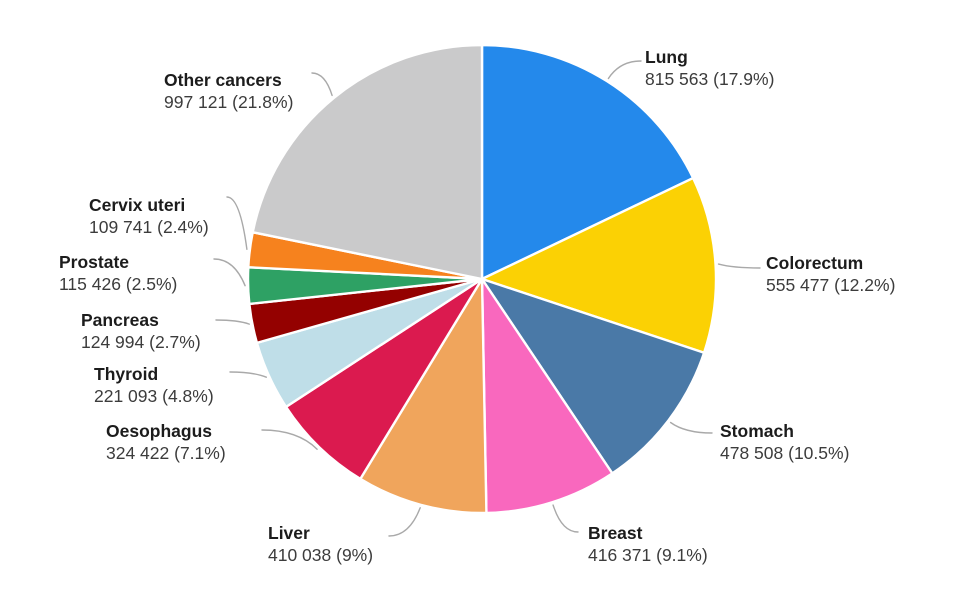 The height and width of the screenshot is (603, 979). I want to click on leader-line-stomach, so click(691, 427).